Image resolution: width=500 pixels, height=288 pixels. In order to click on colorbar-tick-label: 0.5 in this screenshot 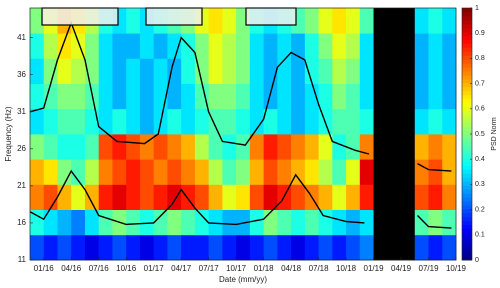, I will do `click(480, 134)`.